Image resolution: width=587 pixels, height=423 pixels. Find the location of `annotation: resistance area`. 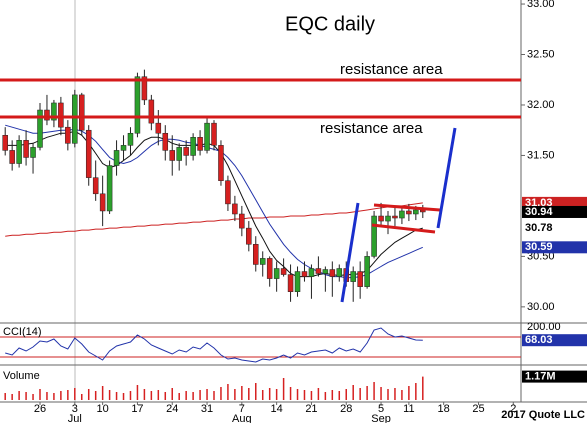

annotation: resistance area is located at coordinates (371, 128).